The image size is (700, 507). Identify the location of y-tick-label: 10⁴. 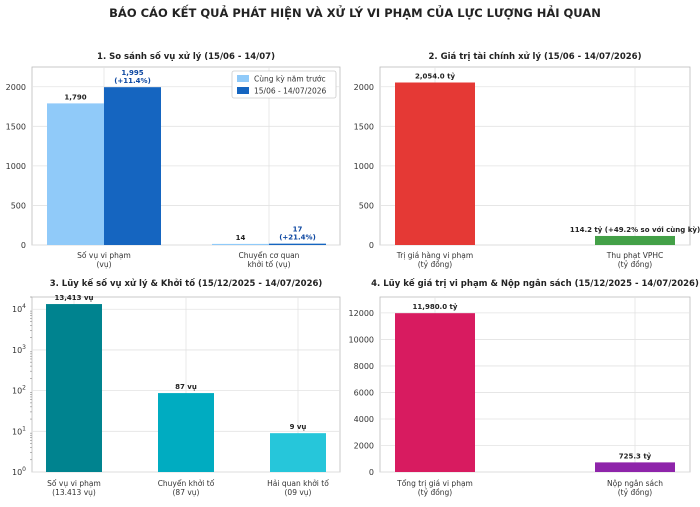
(19, 308).